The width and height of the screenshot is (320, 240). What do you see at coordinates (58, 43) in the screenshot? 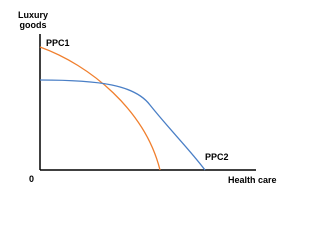
I see `curve-label: PPC1` at bounding box center [58, 43].